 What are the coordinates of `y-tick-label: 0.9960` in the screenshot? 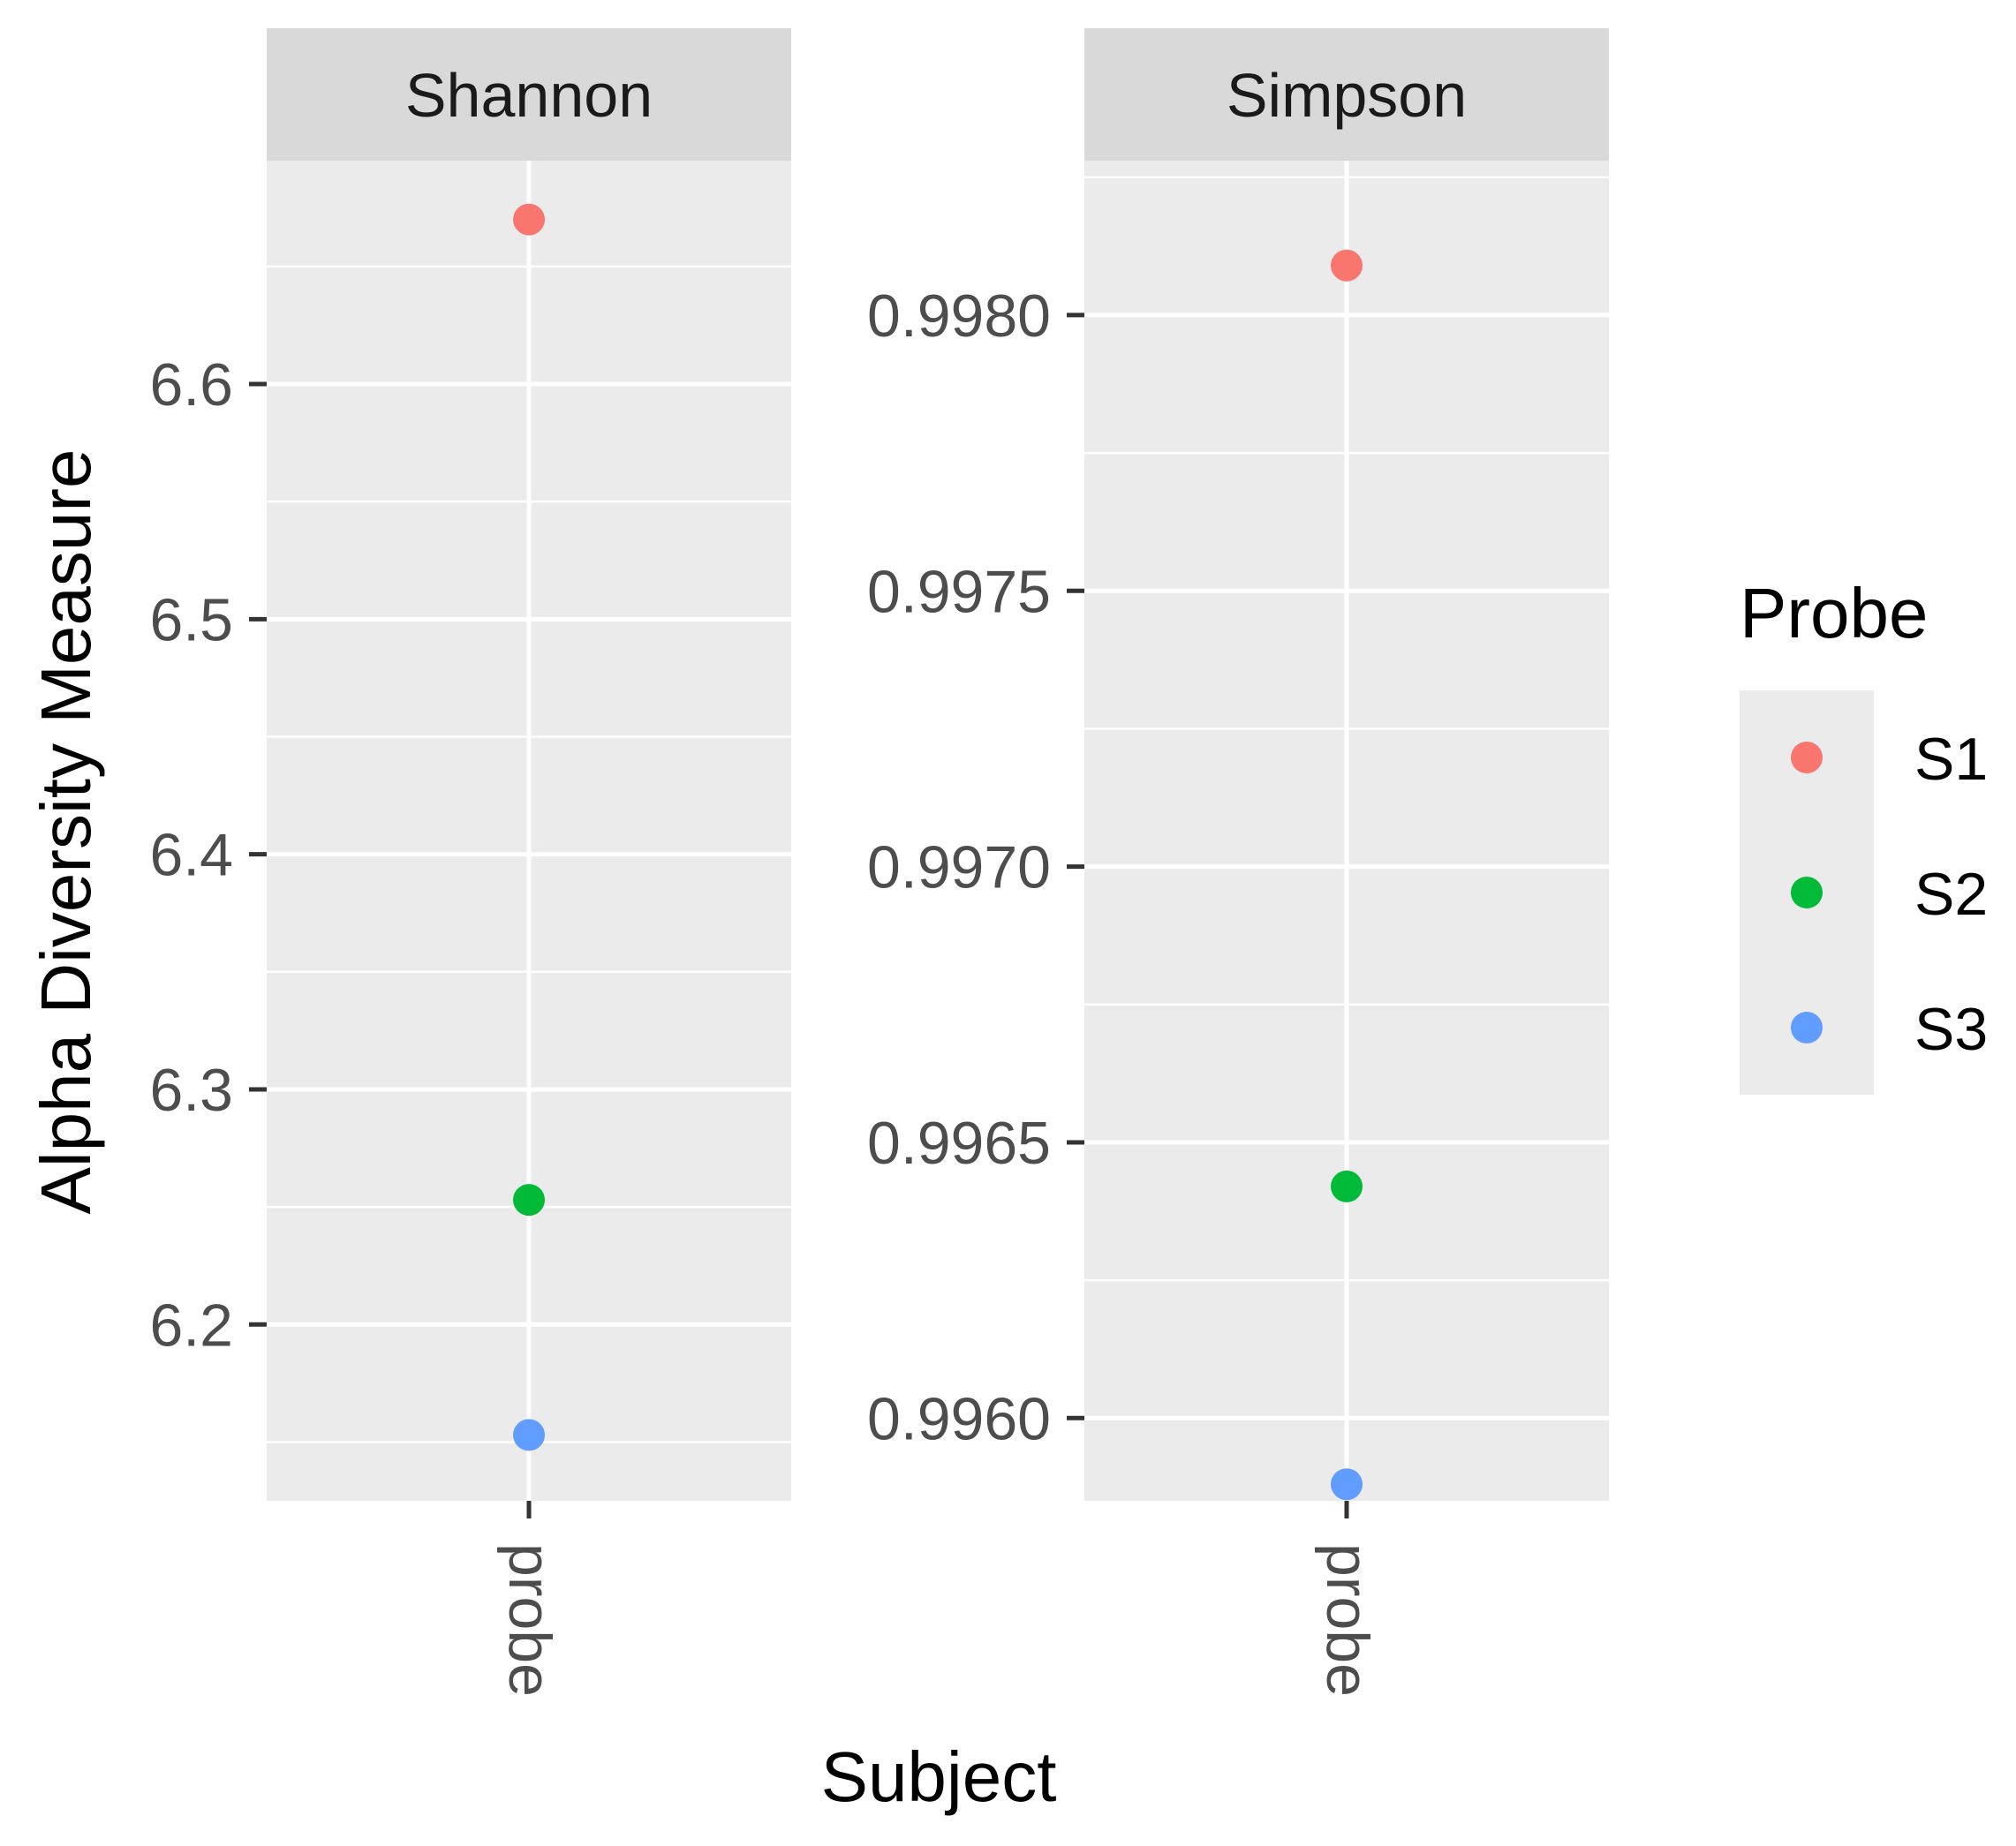 It's located at (959, 1418).